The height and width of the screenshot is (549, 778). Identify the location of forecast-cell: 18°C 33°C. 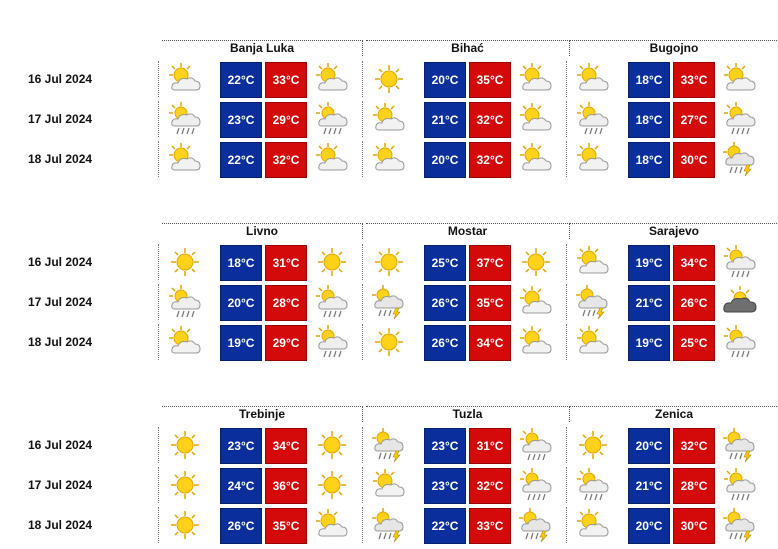
(669, 79).